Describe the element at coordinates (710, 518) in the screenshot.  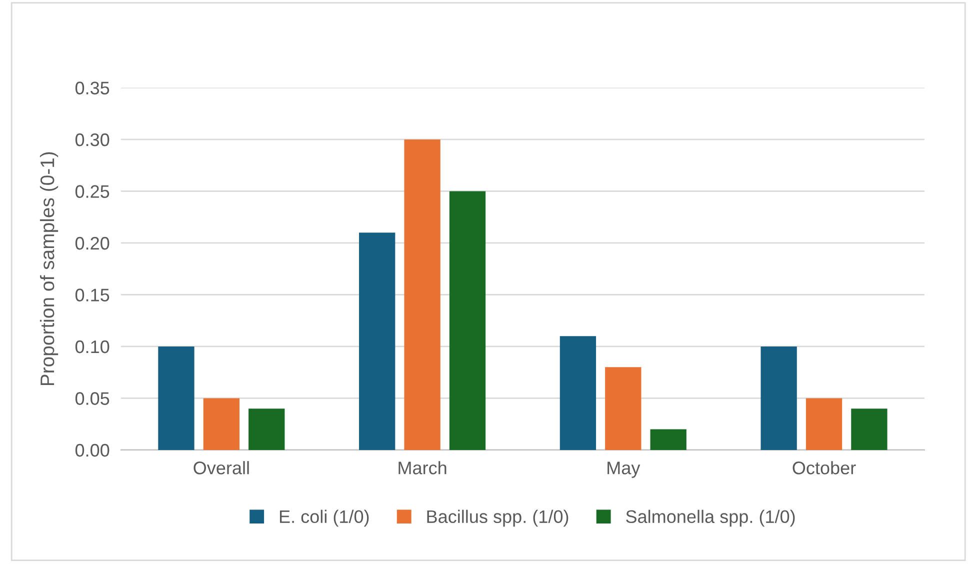
I see `legend-label: Salmonella spp. (1/0)` at that location.